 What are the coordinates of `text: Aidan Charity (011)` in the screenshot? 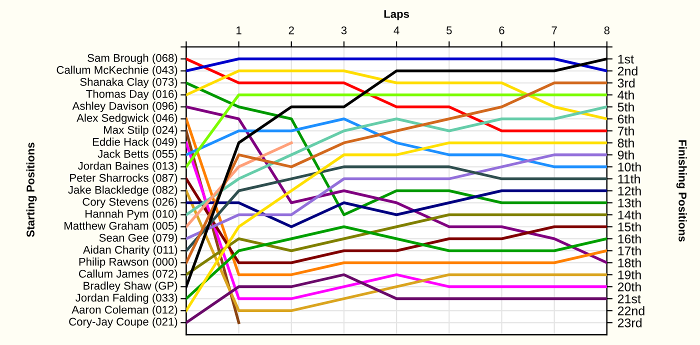 It's located at (130, 251).